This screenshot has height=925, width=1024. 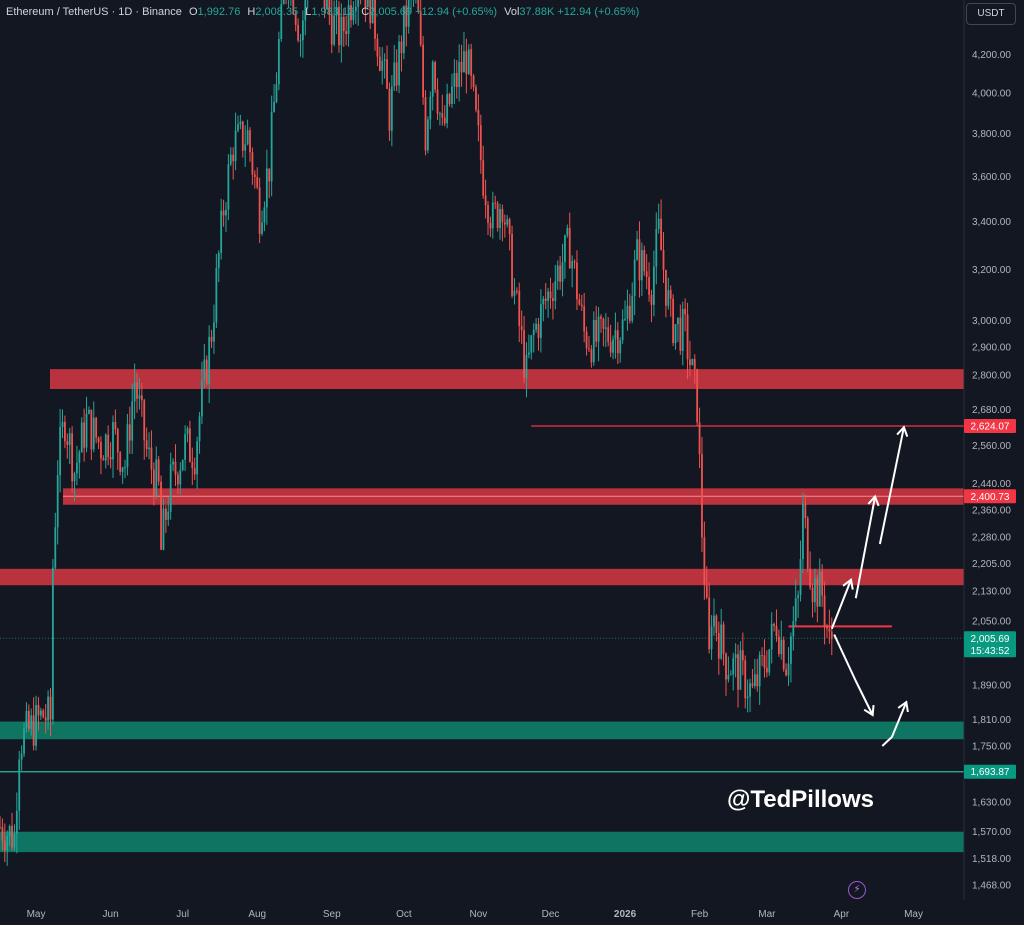 What do you see at coordinates (767, 914) in the screenshot?
I see `x-tick-label: Mar` at bounding box center [767, 914].